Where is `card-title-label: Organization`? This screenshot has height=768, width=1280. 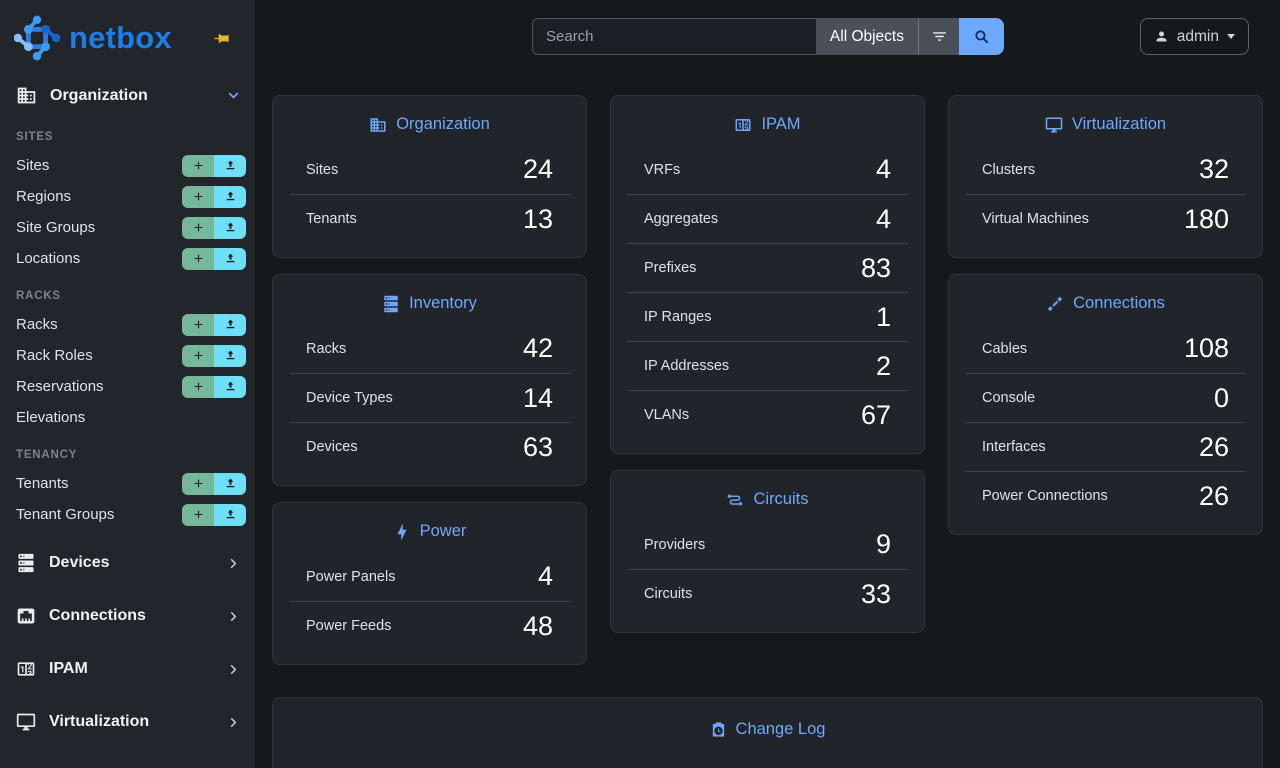 card-title-label: Organization is located at coordinates (443, 124).